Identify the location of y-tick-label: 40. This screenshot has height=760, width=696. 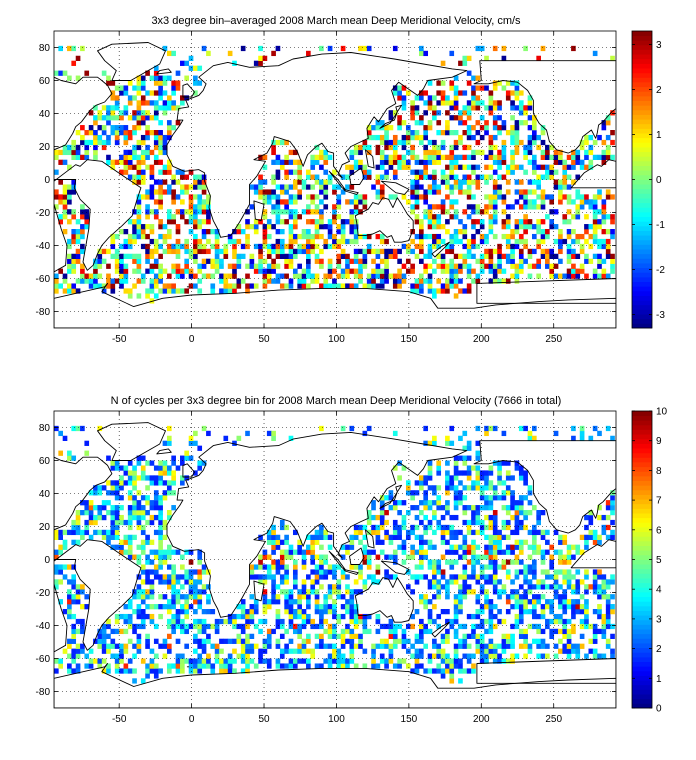
(45, 114).